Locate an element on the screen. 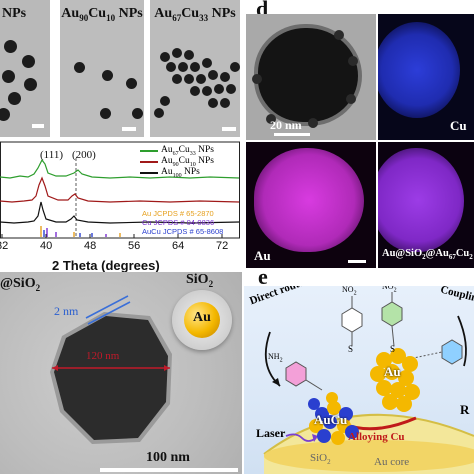  legend-item: Au100 NPs is located at coordinates (177, 172).